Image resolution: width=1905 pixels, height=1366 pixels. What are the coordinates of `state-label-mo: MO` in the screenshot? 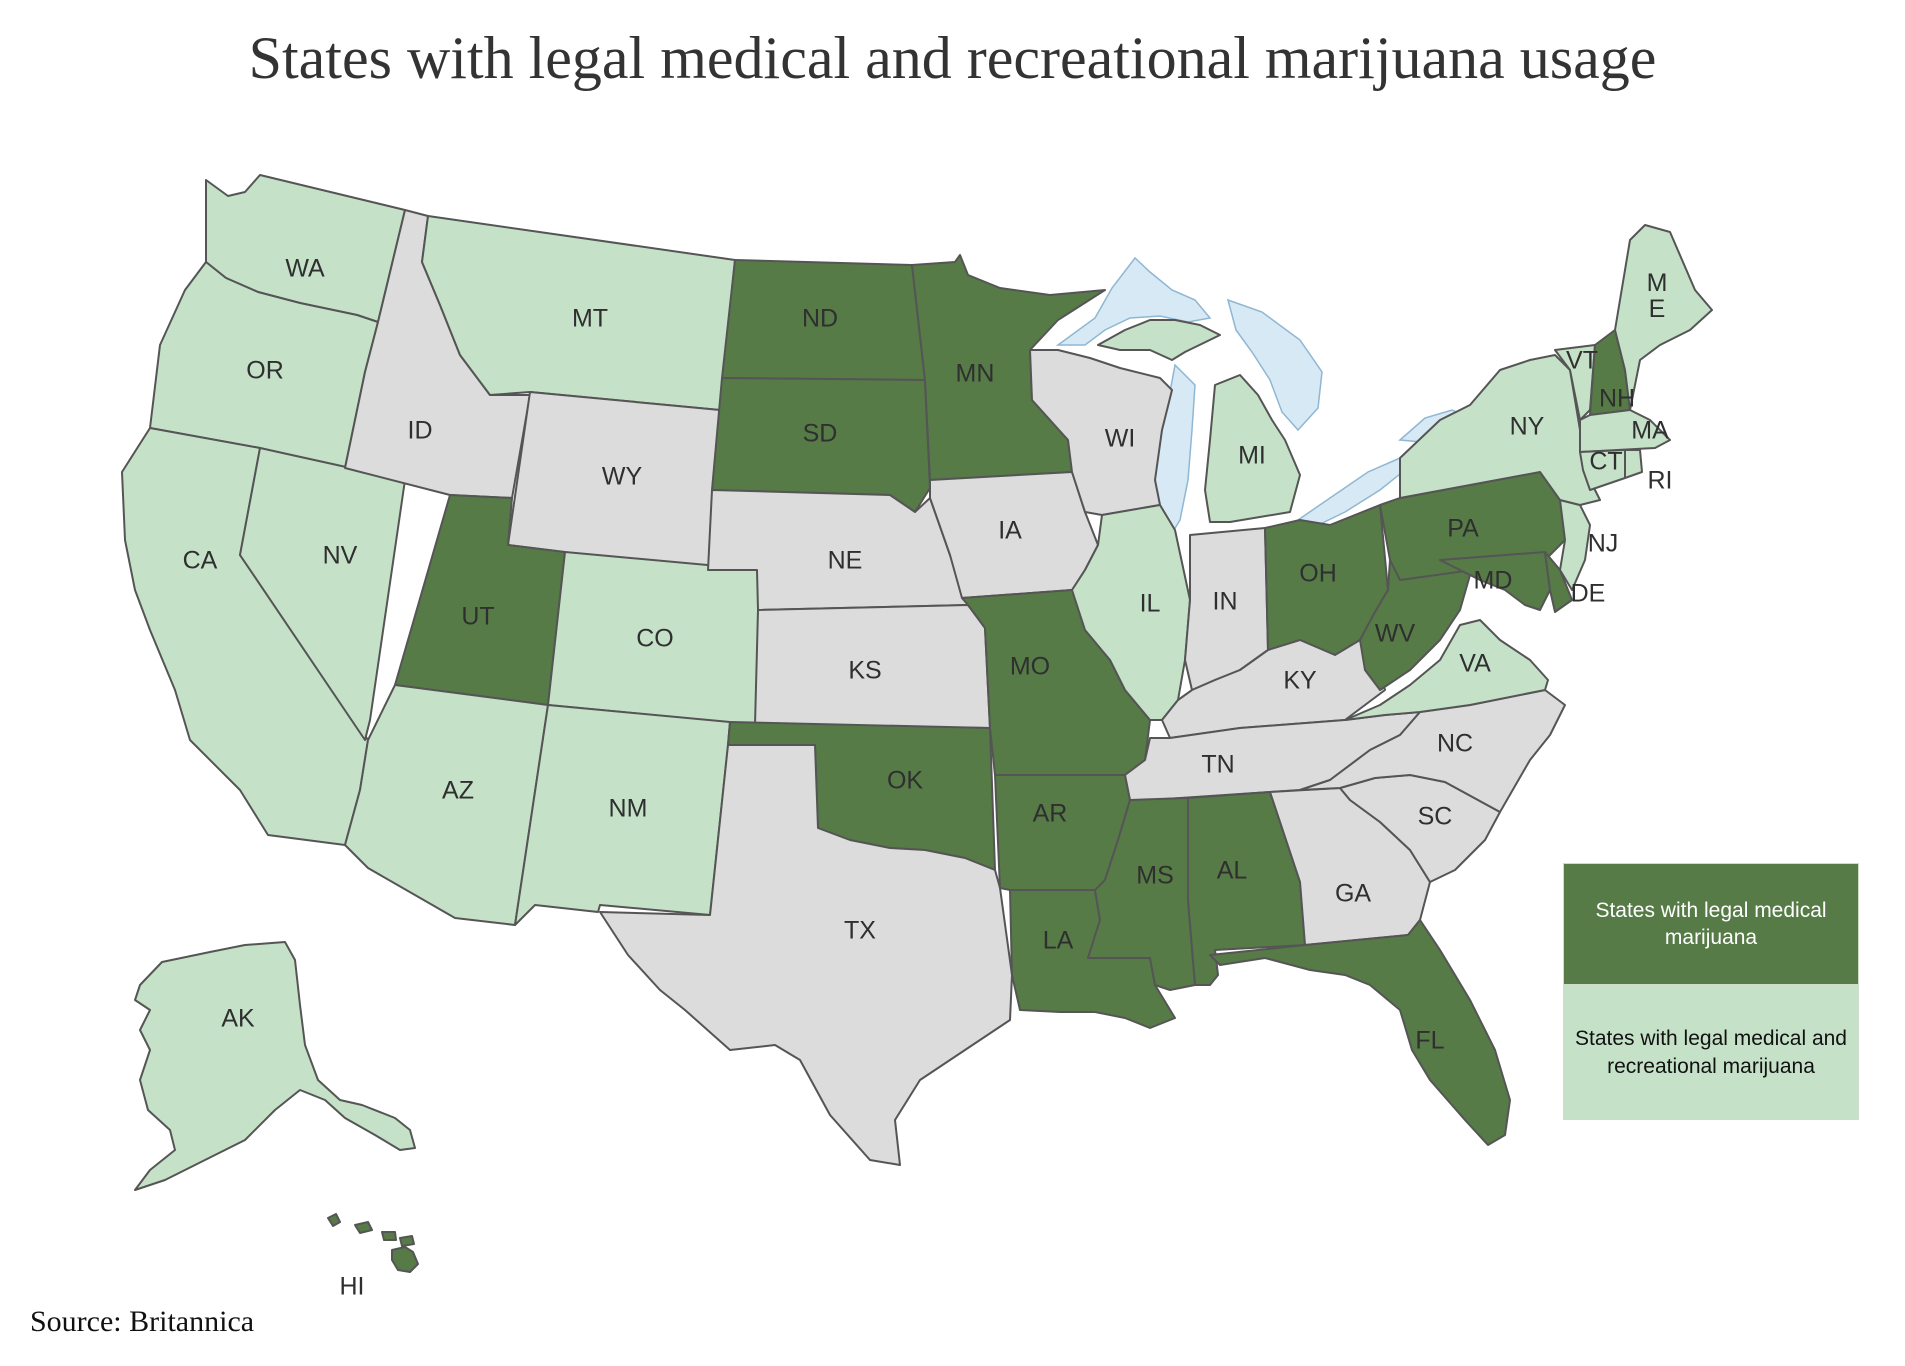 It's located at (1030, 667).